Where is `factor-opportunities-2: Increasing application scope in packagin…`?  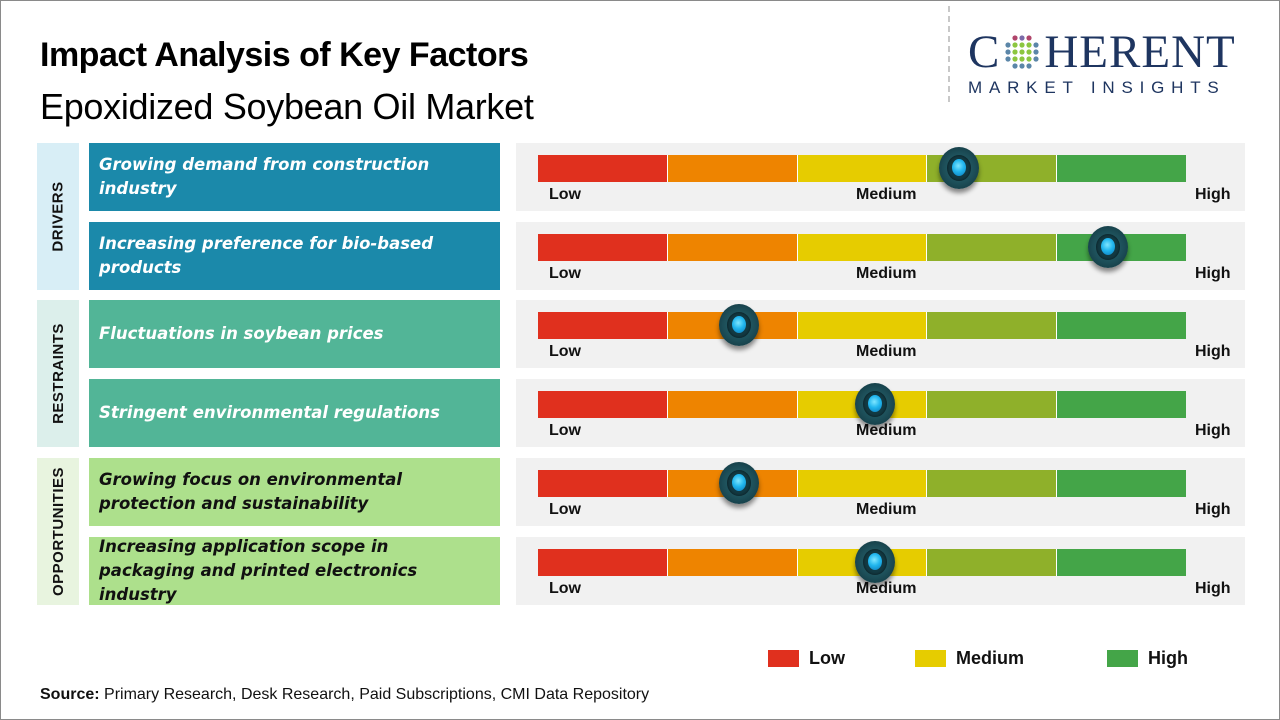 factor-opportunities-2: Increasing application scope in packagin… is located at coordinates (294, 571).